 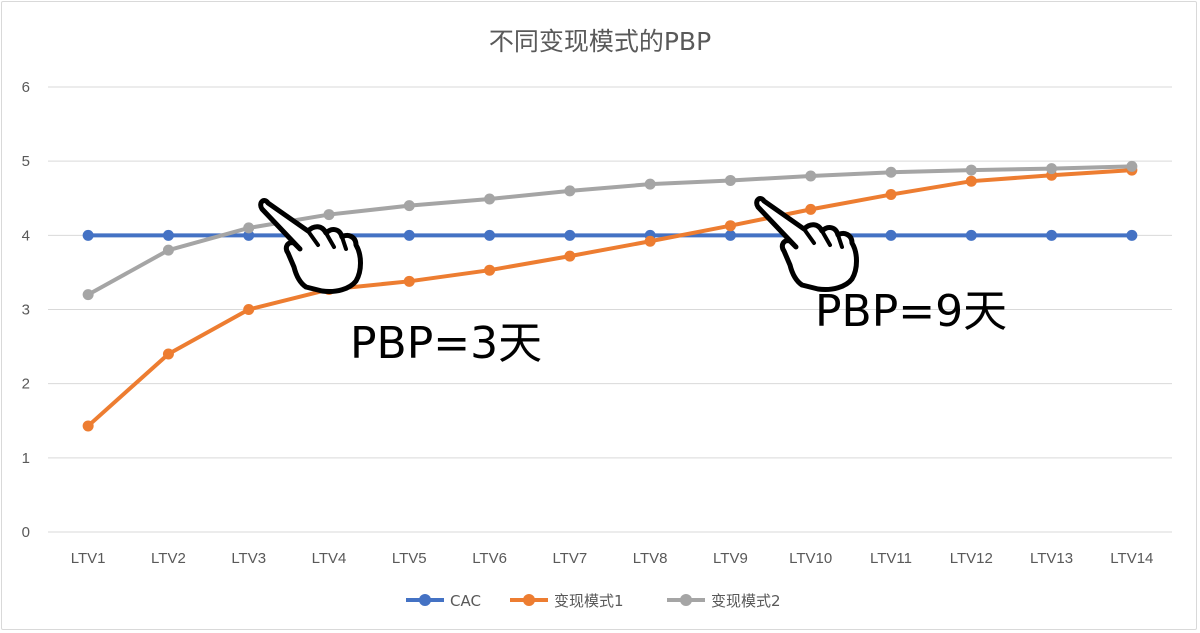 I want to click on x-tick-label: LTV11, so click(x=891, y=558).